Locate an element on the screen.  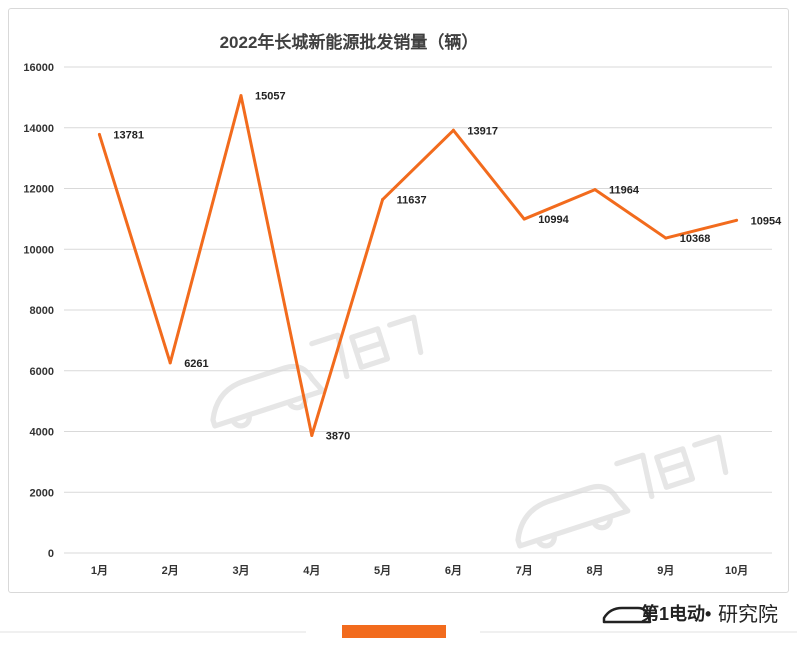
data-label: 3870 is located at coordinates (338, 436).